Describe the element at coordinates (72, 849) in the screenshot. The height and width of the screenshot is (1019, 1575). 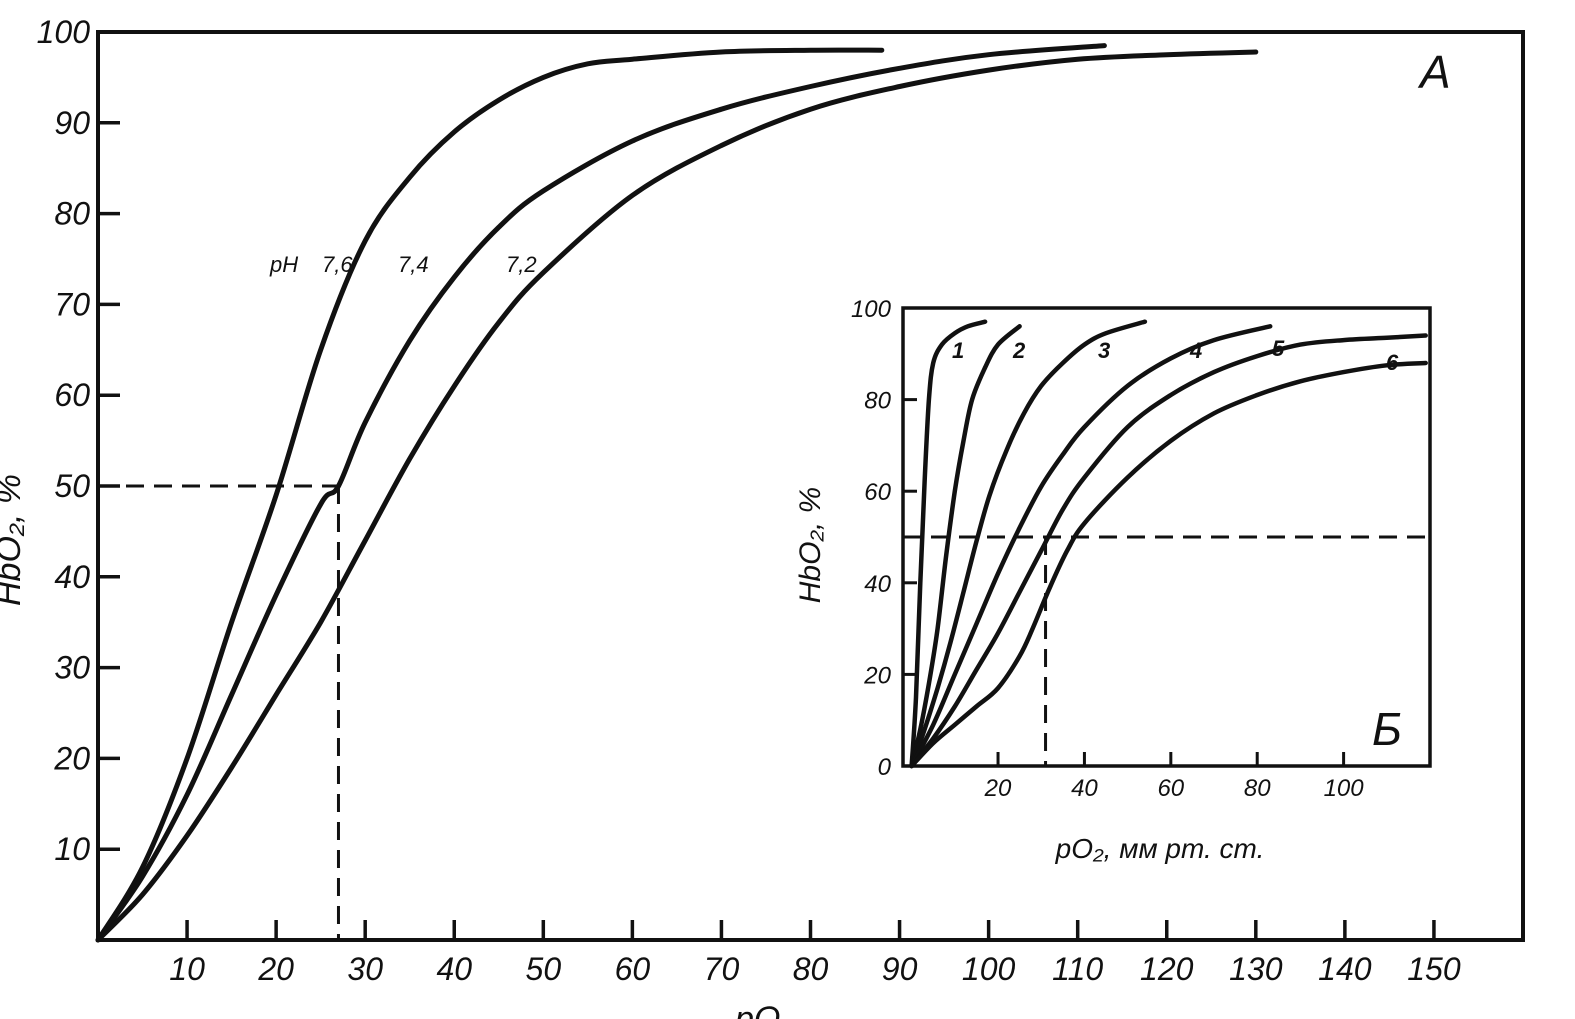
I see `y-tick-label-a: 10` at that location.